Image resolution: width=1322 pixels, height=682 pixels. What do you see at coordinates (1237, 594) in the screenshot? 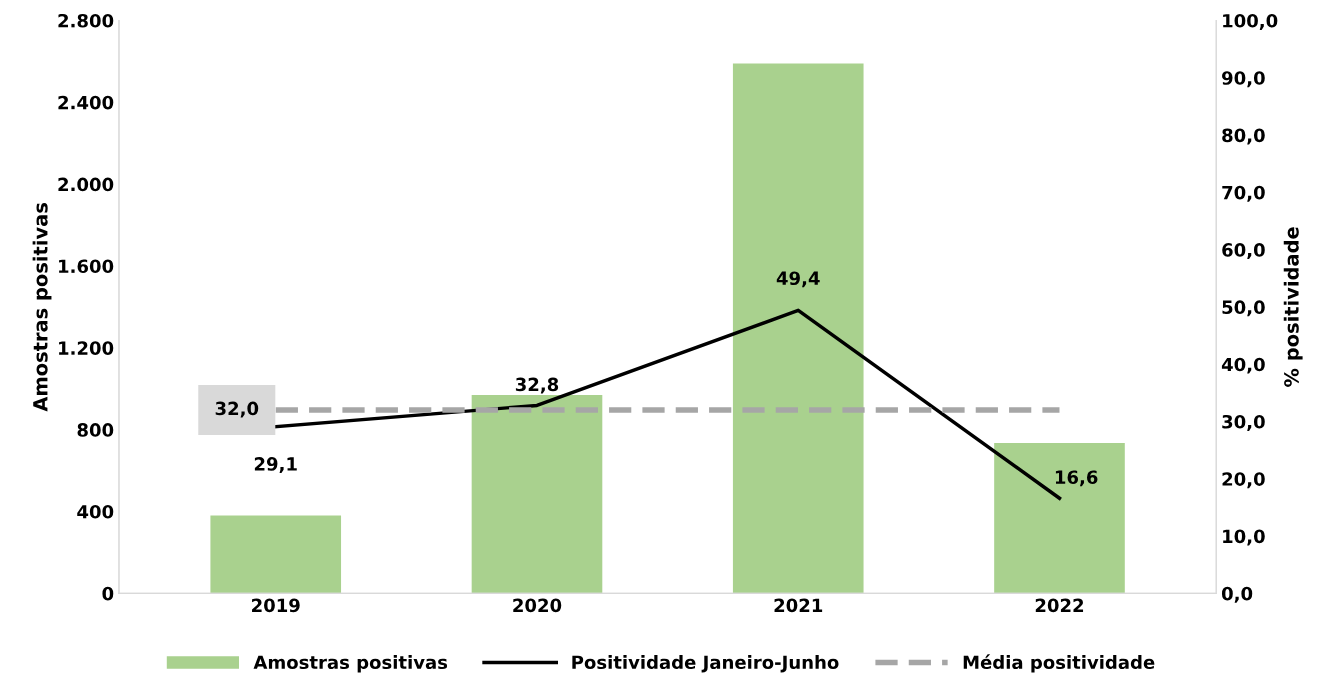
I see `y2-tick-label: 0,0` at bounding box center [1237, 594].